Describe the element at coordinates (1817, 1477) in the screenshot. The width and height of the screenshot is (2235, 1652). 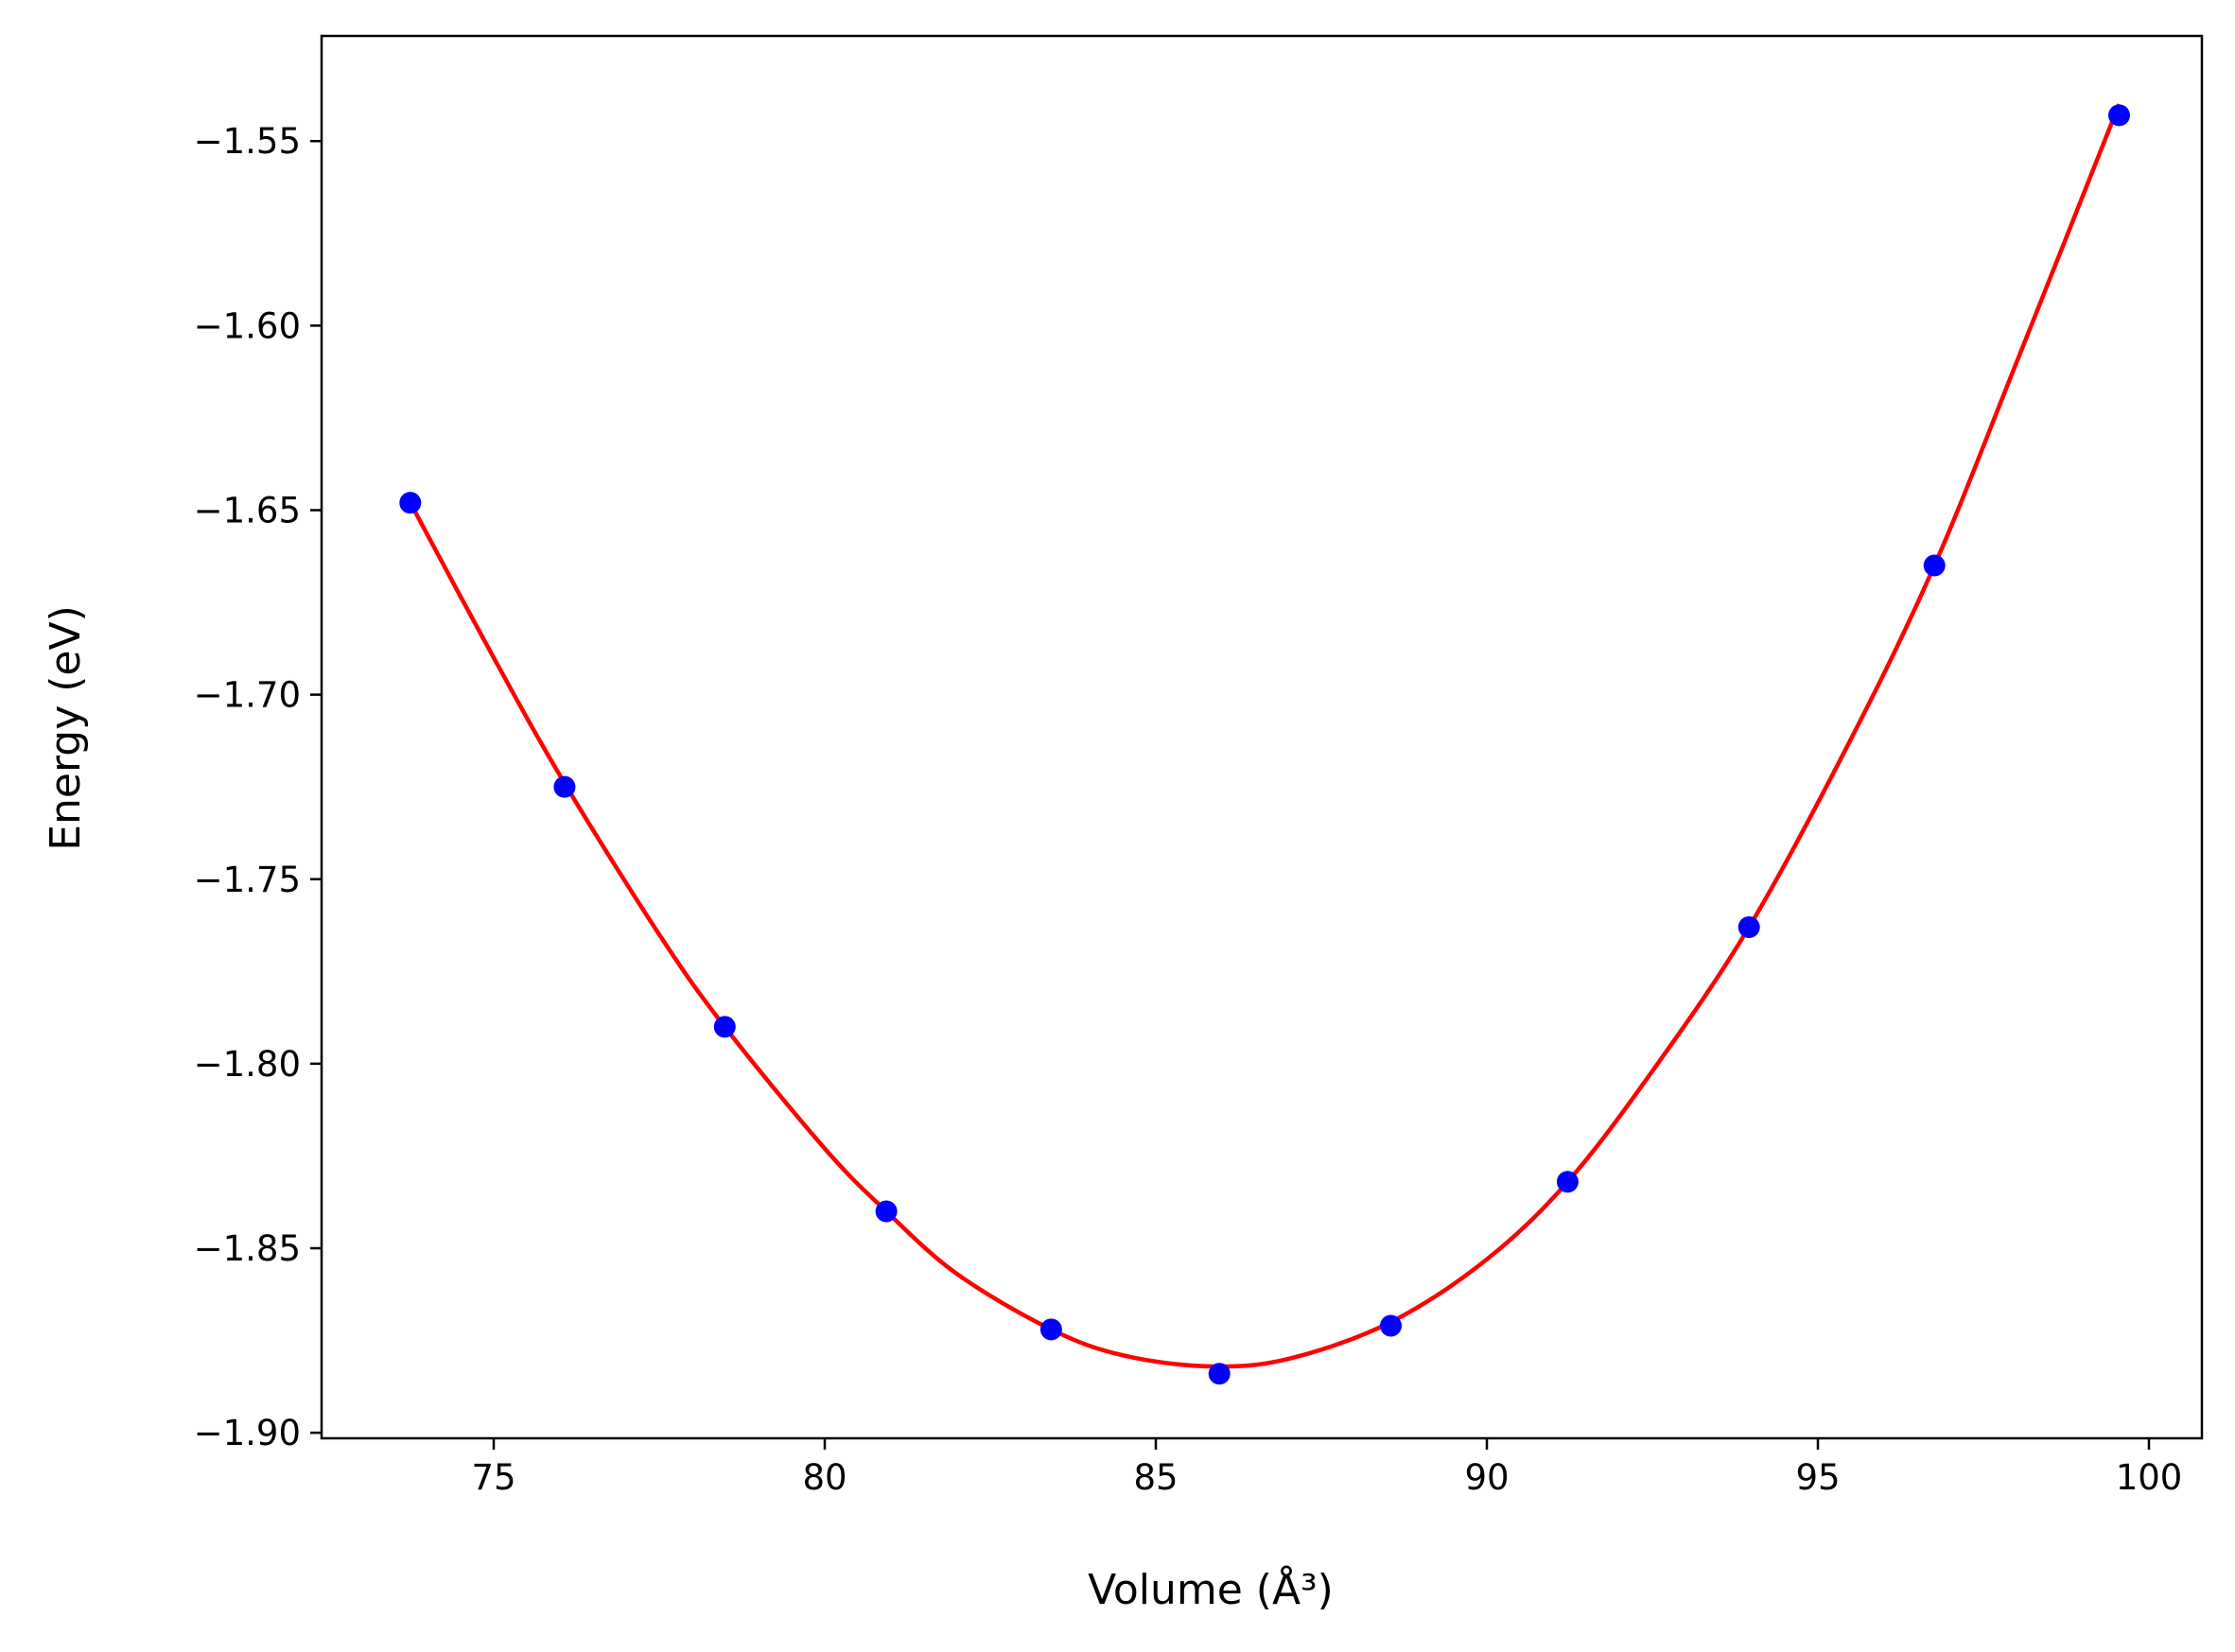
I see `x-tick-label: 95` at that location.